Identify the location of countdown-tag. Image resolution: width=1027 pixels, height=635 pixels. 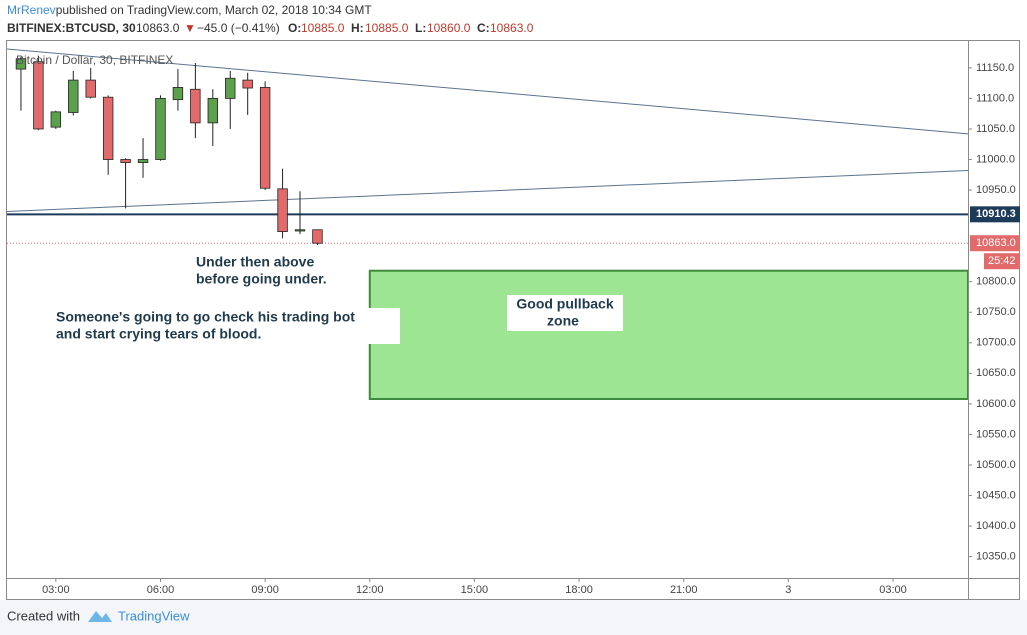
(1002, 261).